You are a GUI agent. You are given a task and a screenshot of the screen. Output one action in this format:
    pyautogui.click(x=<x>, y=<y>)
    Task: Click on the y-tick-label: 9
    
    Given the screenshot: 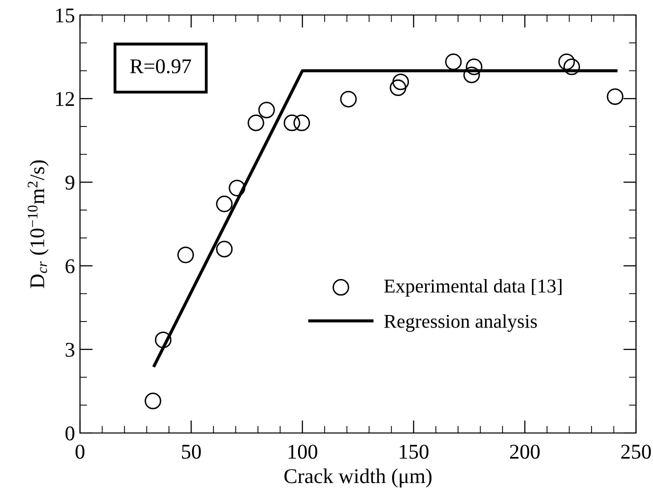 What is the action you would take?
    pyautogui.click(x=69, y=183)
    